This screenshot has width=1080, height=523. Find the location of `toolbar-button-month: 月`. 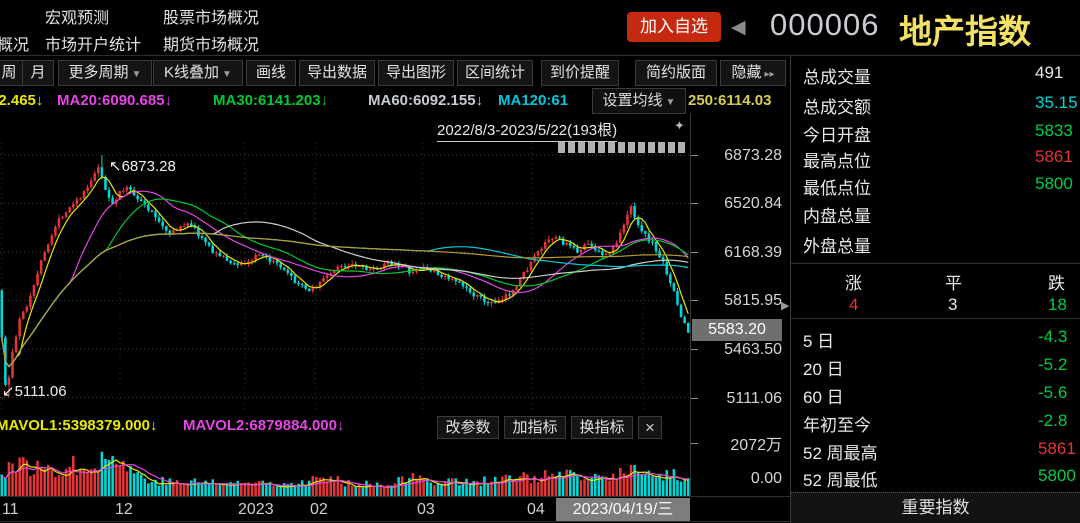

toolbar-button-month: 月 is located at coordinates (38, 73).